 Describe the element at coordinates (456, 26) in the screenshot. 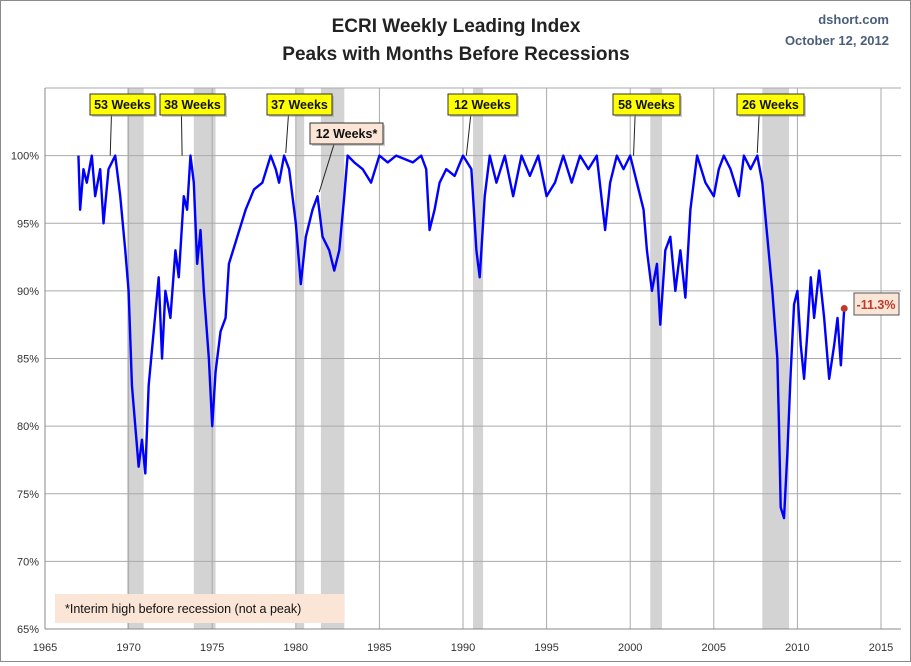

I see `chart-title: ECRI Weekly Leading Index` at that location.